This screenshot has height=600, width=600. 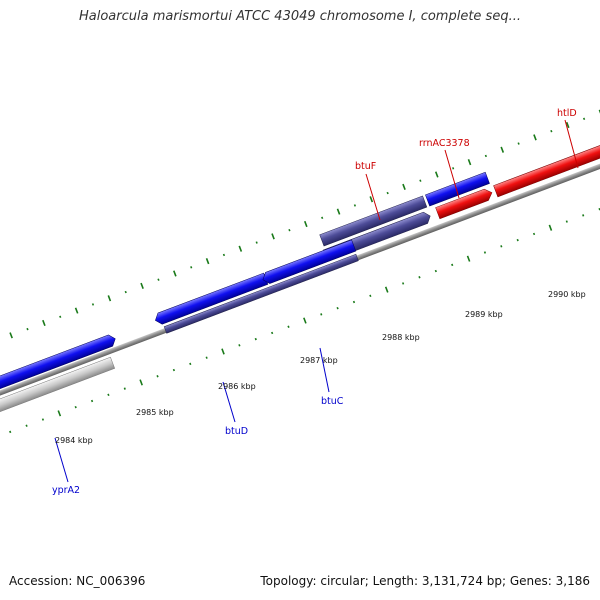 I want to click on tick-label: 2987 kbp, so click(x=319, y=360).